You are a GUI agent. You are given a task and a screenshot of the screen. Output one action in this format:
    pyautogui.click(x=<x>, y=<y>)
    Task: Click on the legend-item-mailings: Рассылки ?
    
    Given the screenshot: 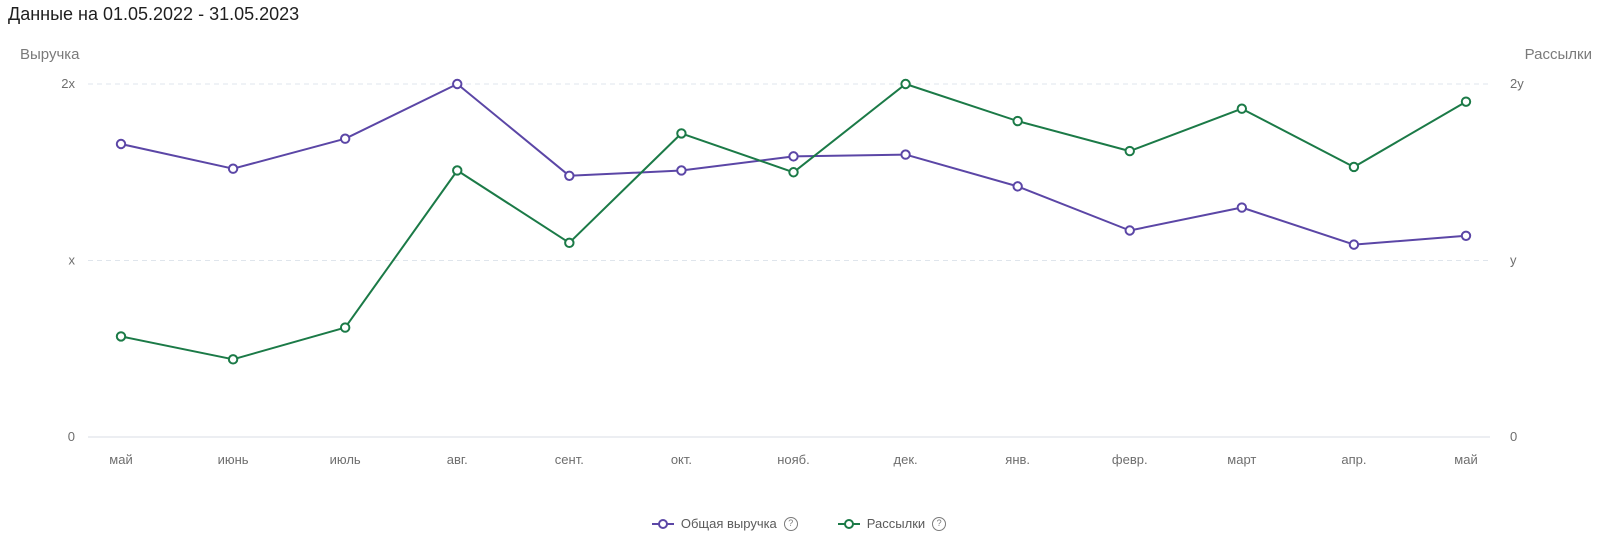 What is the action you would take?
    pyautogui.click(x=892, y=523)
    